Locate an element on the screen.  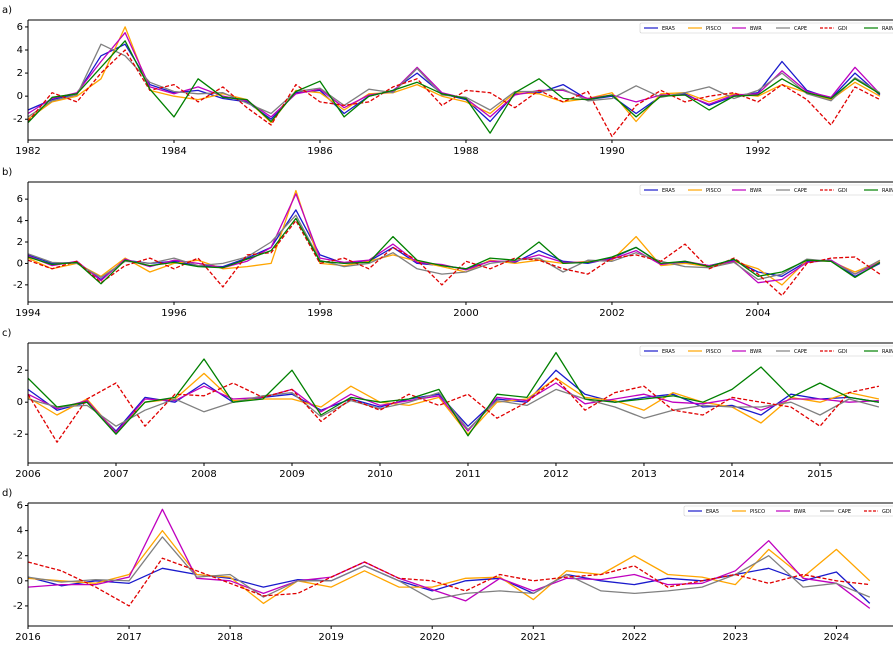
x-tick-label: 2017 is located at coordinates (128, 637).